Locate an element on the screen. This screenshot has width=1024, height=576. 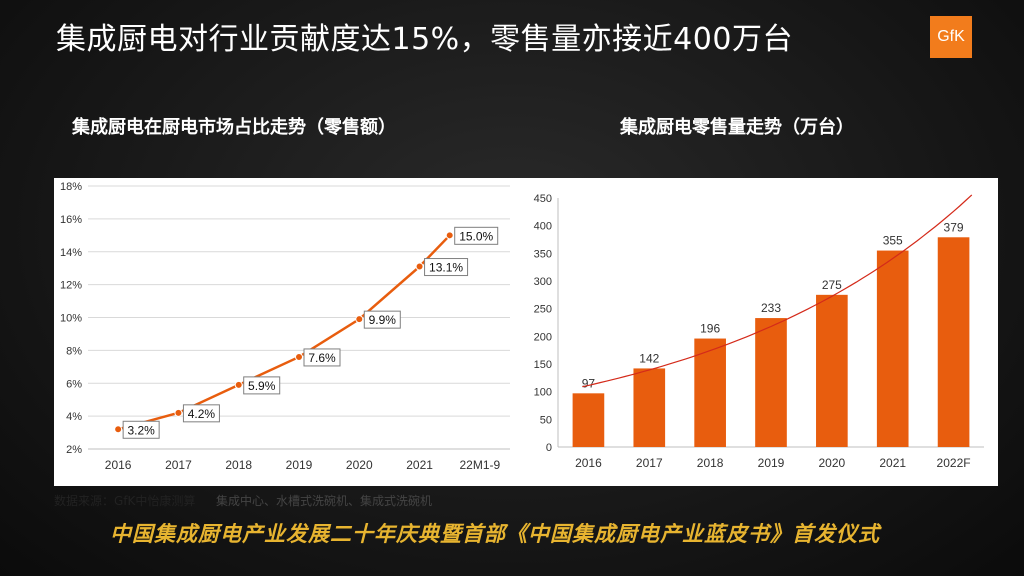
data-label: 233 is located at coordinates (771, 308).